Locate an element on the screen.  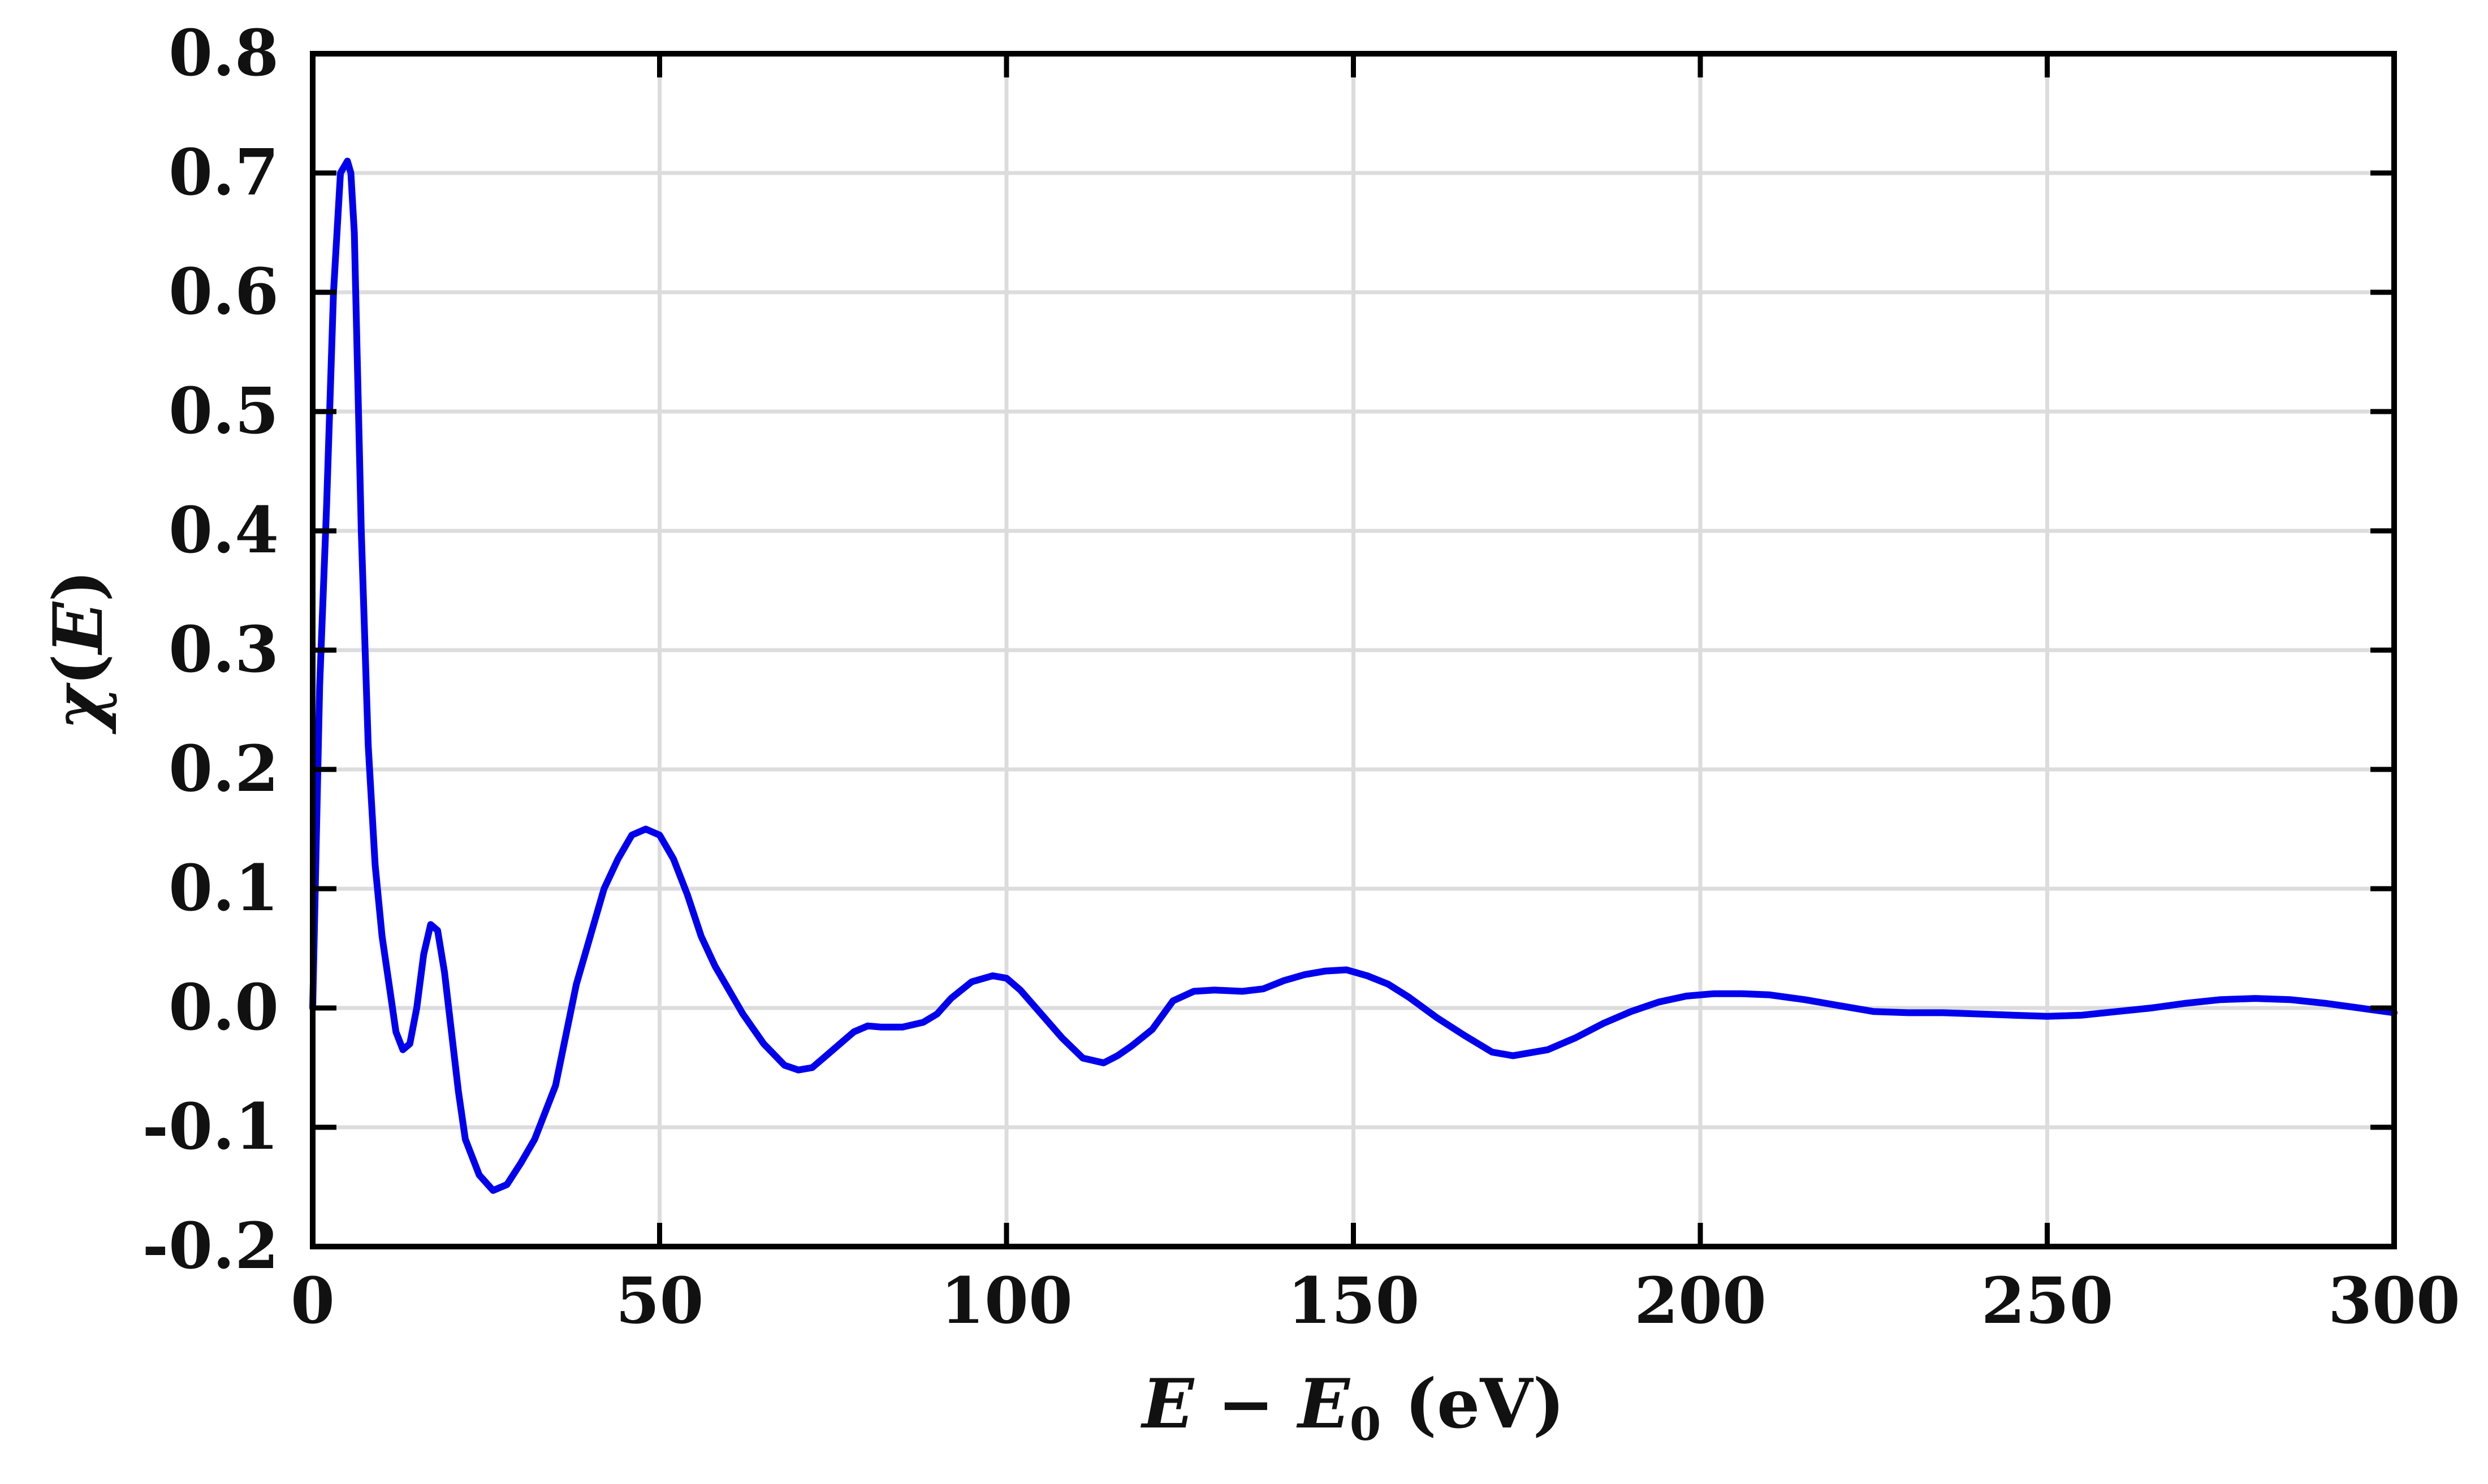
x-tick-label: 50 is located at coordinates (660, 1301).